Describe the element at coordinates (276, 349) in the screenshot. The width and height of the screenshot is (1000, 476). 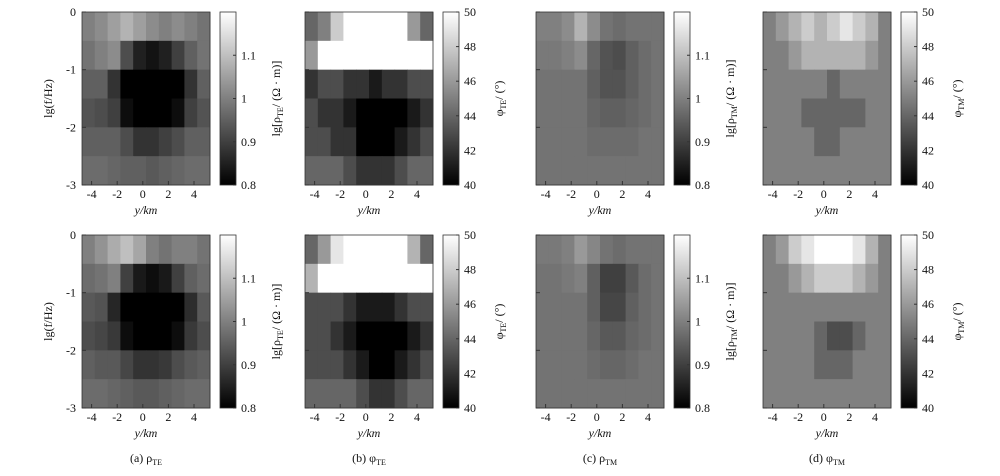
I see `colorbar-label-part: lg[ρ` at that location.